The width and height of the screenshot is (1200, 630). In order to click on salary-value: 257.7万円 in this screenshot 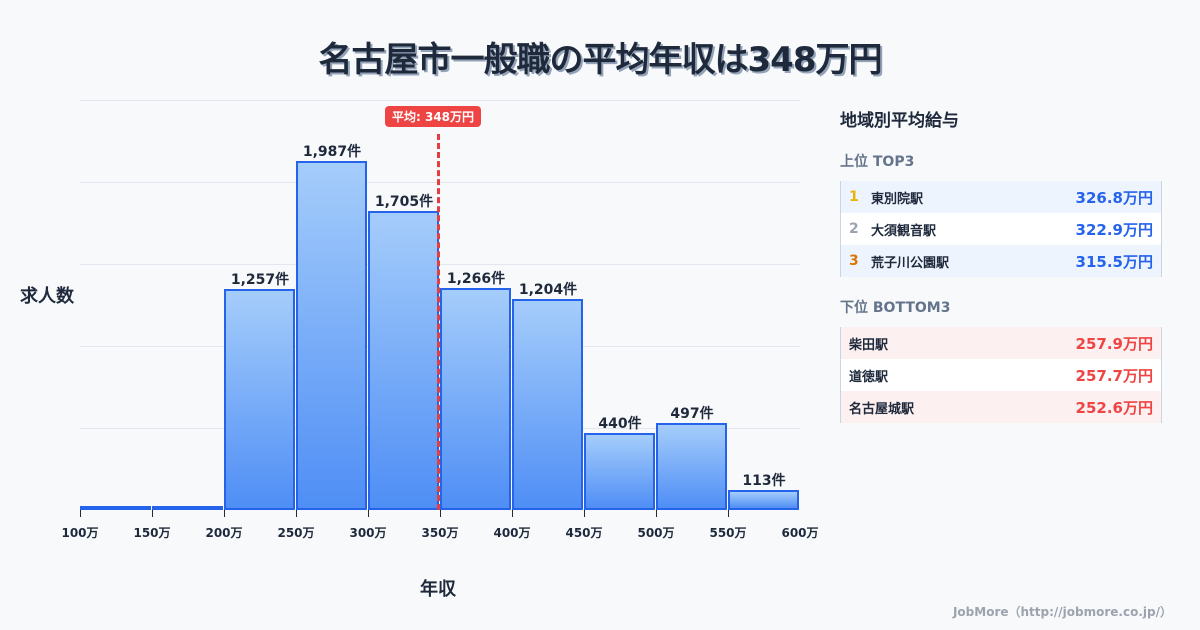, I will do `click(1114, 375)`.